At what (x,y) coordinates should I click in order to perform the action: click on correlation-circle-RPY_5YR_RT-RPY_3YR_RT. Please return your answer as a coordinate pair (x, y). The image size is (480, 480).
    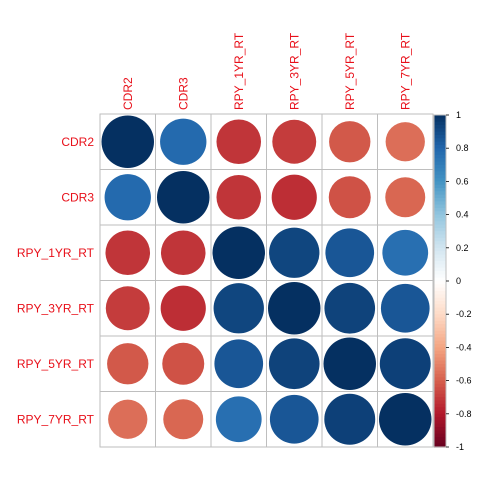
    Looking at the image, I should click on (294, 364).